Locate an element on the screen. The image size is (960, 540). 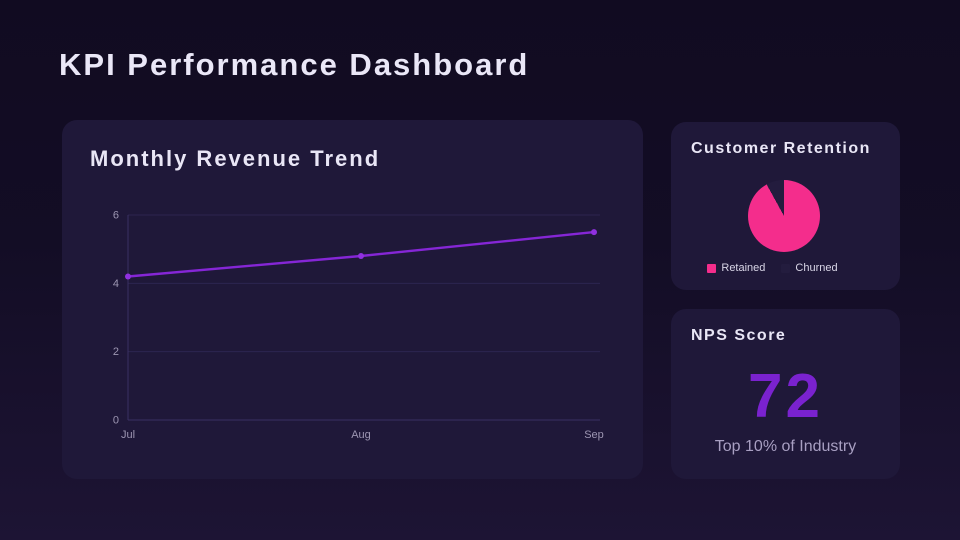
legend-label: Churned is located at coordinates (816, 268).